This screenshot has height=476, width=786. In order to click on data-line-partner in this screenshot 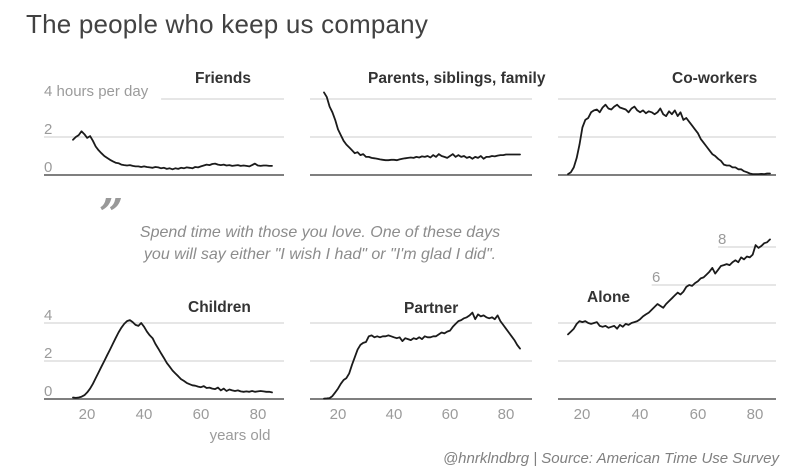, I will do `click(422, 355)`.